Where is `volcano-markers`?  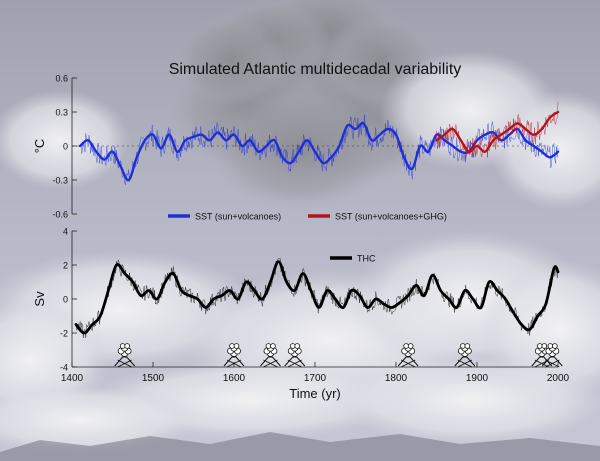
volcano-markers is located at coordinates (338, 355).